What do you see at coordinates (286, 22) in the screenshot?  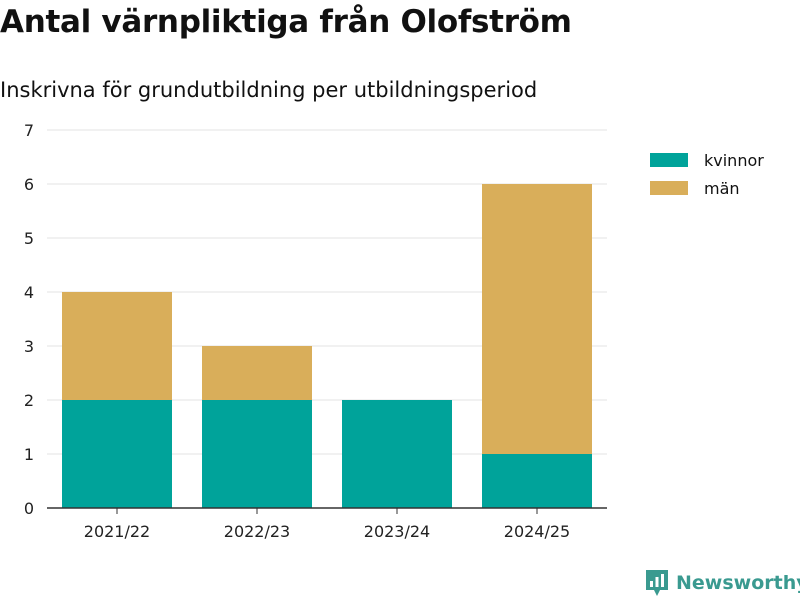 I see `chart-title: Antal värnpliktiga från Olofström` at bounding box center [286, 22].